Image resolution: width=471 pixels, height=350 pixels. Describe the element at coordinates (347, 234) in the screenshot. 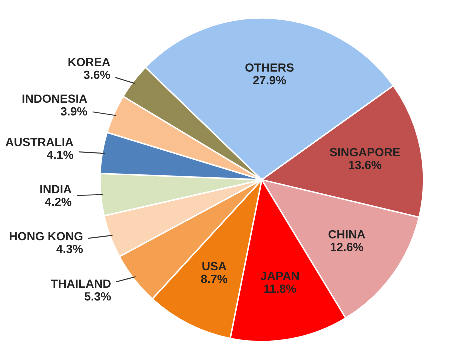

I see `slice-label: CHINA` at that location.